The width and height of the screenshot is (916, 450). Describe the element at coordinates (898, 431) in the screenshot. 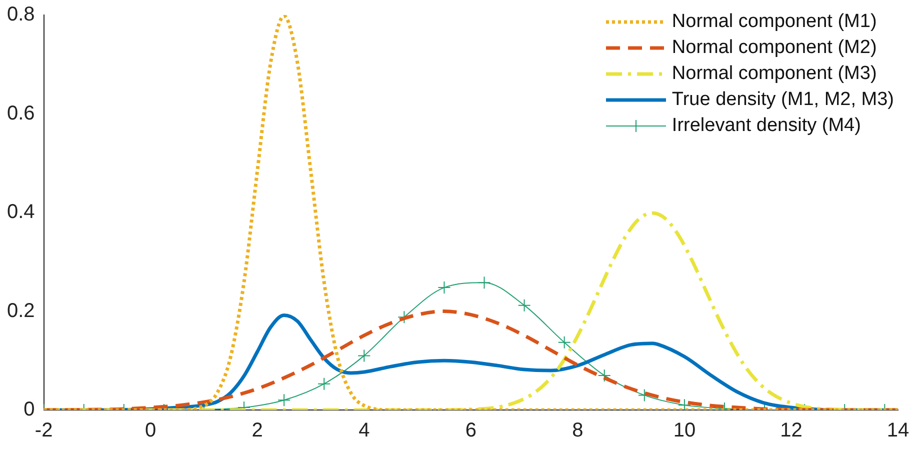

I see `x-tick-label: 14` at that location.